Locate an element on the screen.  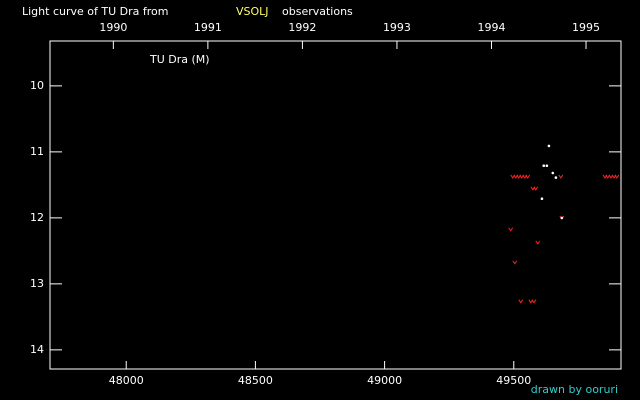
y-tick-label: 14 is located at coordinates (37, 349).